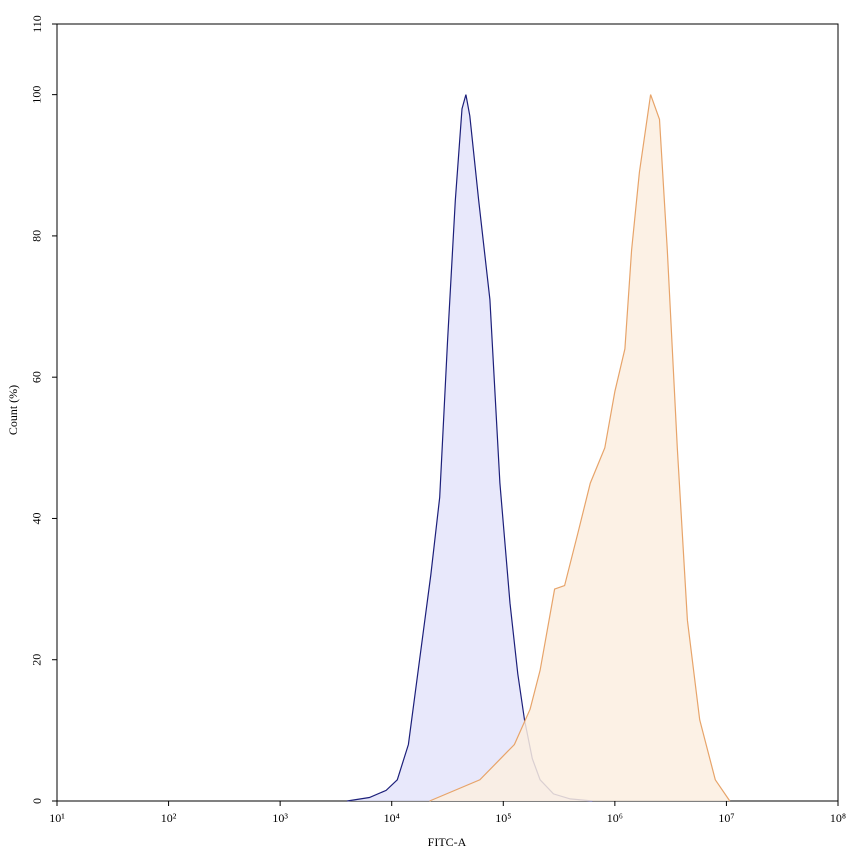  I want to click on x-tick-label: 10⁸, so click(838, 818).